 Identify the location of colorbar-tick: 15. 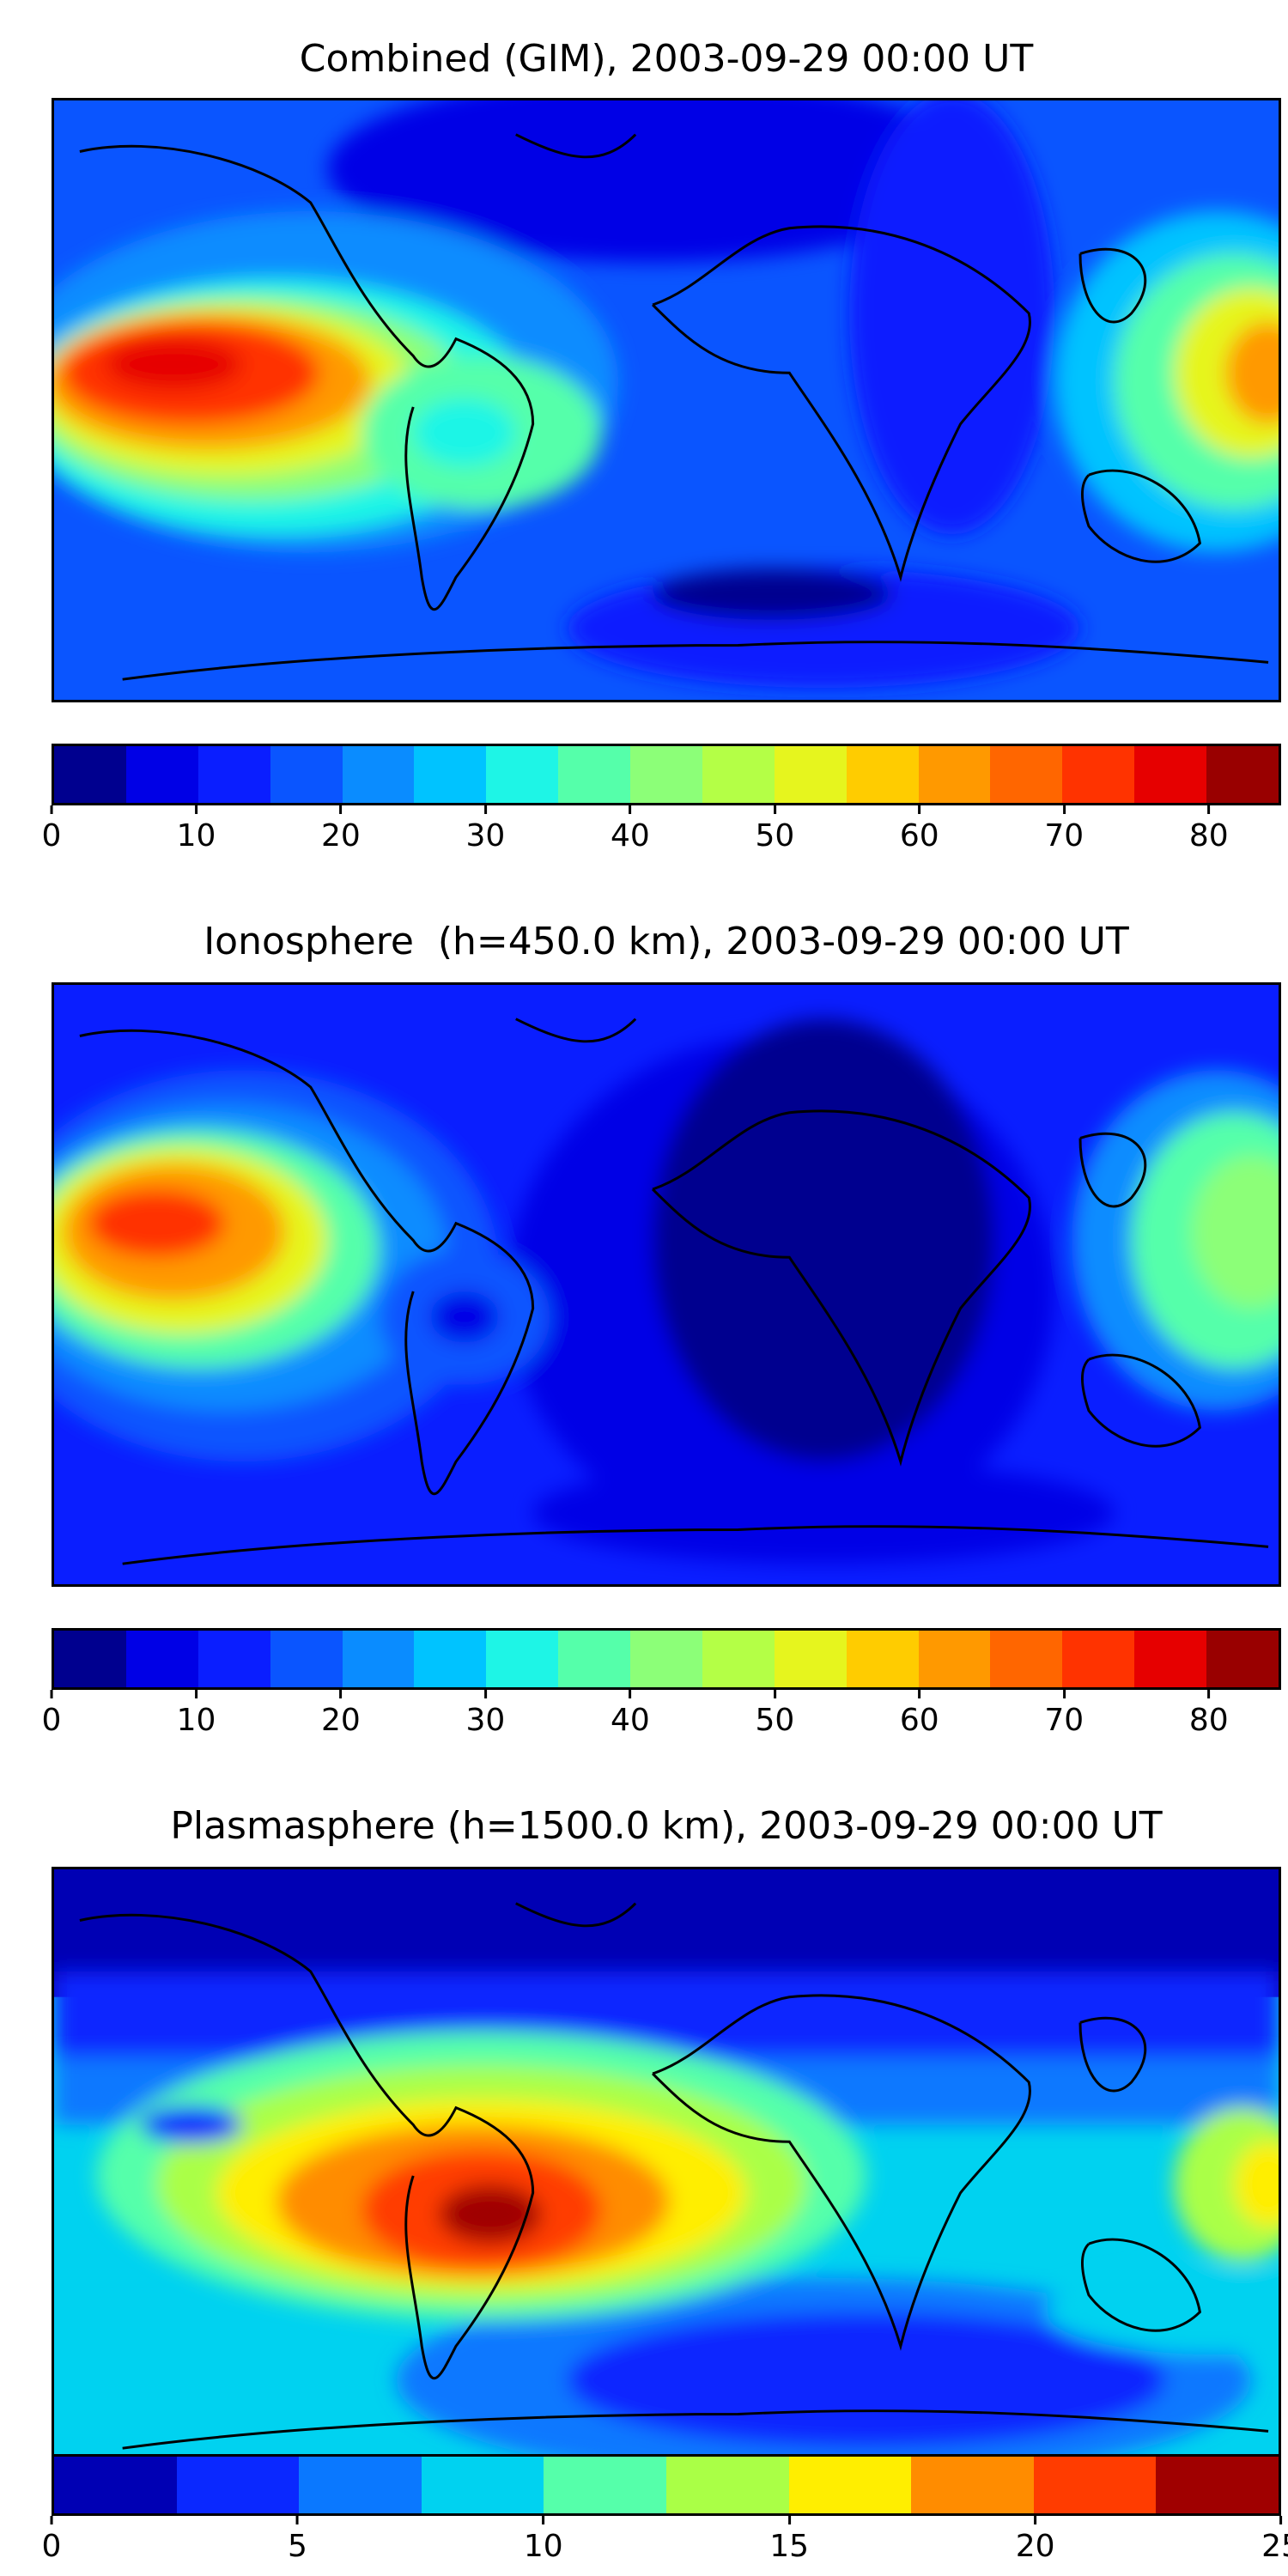
(789, 2541).